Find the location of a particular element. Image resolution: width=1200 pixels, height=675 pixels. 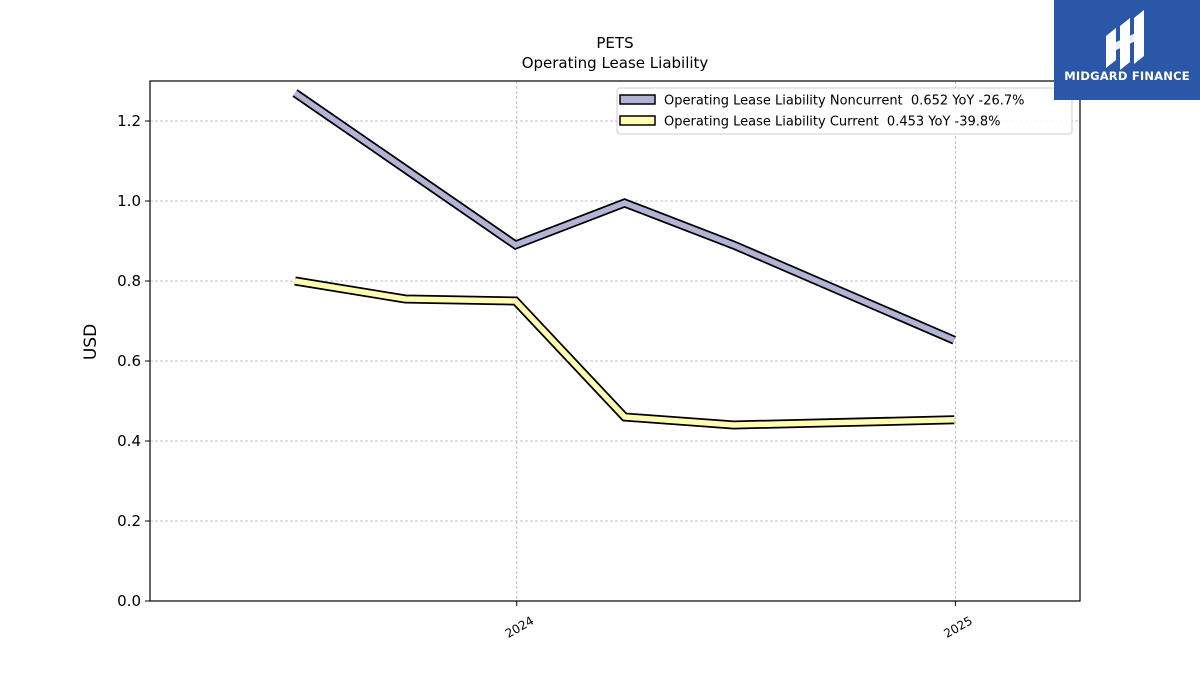

brand-name: MIDGARD FINANCE is located at coordinates (1127, 76).